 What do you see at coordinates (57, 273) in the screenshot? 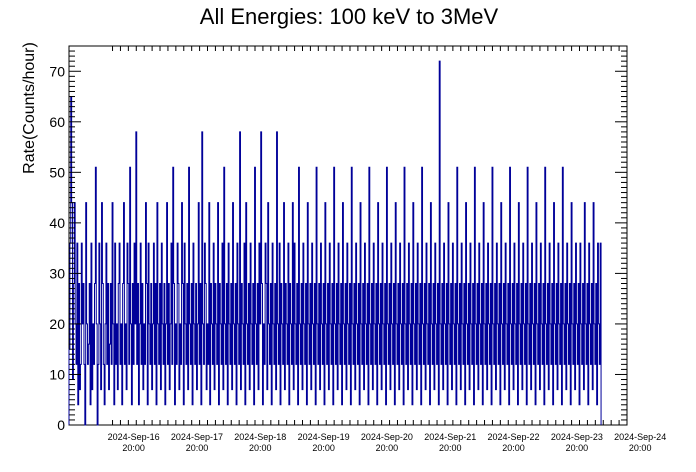
I see `y-tick-label: 30` at bounding box center [57, 273].